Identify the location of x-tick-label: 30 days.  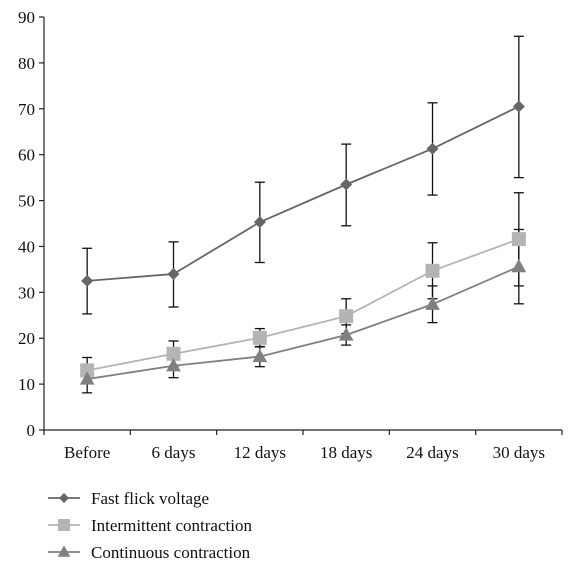
(519, 452).